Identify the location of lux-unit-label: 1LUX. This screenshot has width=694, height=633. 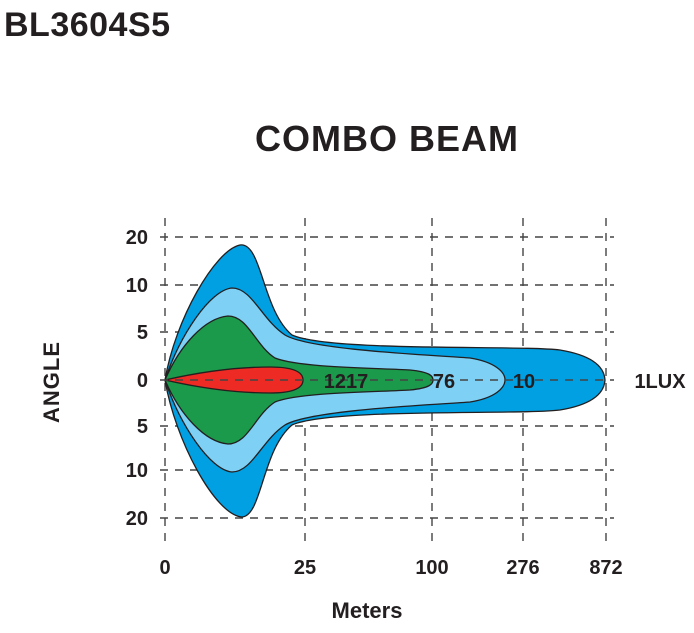
(660, 382).